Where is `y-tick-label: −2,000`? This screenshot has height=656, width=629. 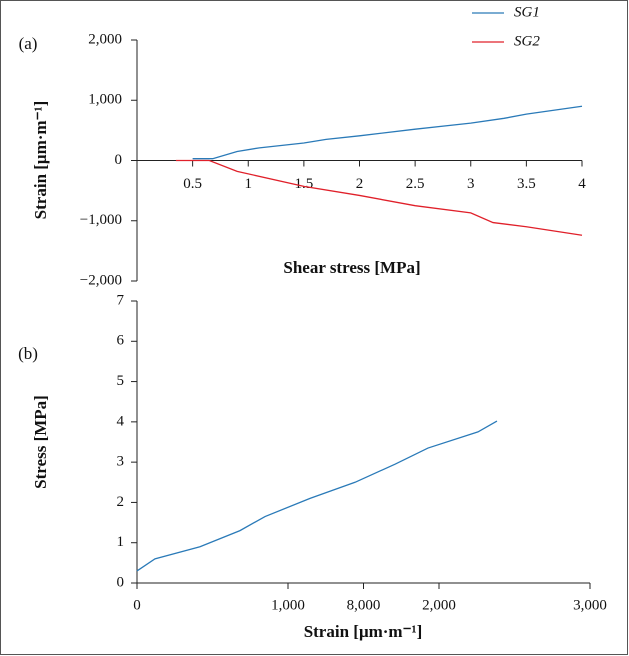
y-tick-label: −2,000 is located at coordinates (101, 280).